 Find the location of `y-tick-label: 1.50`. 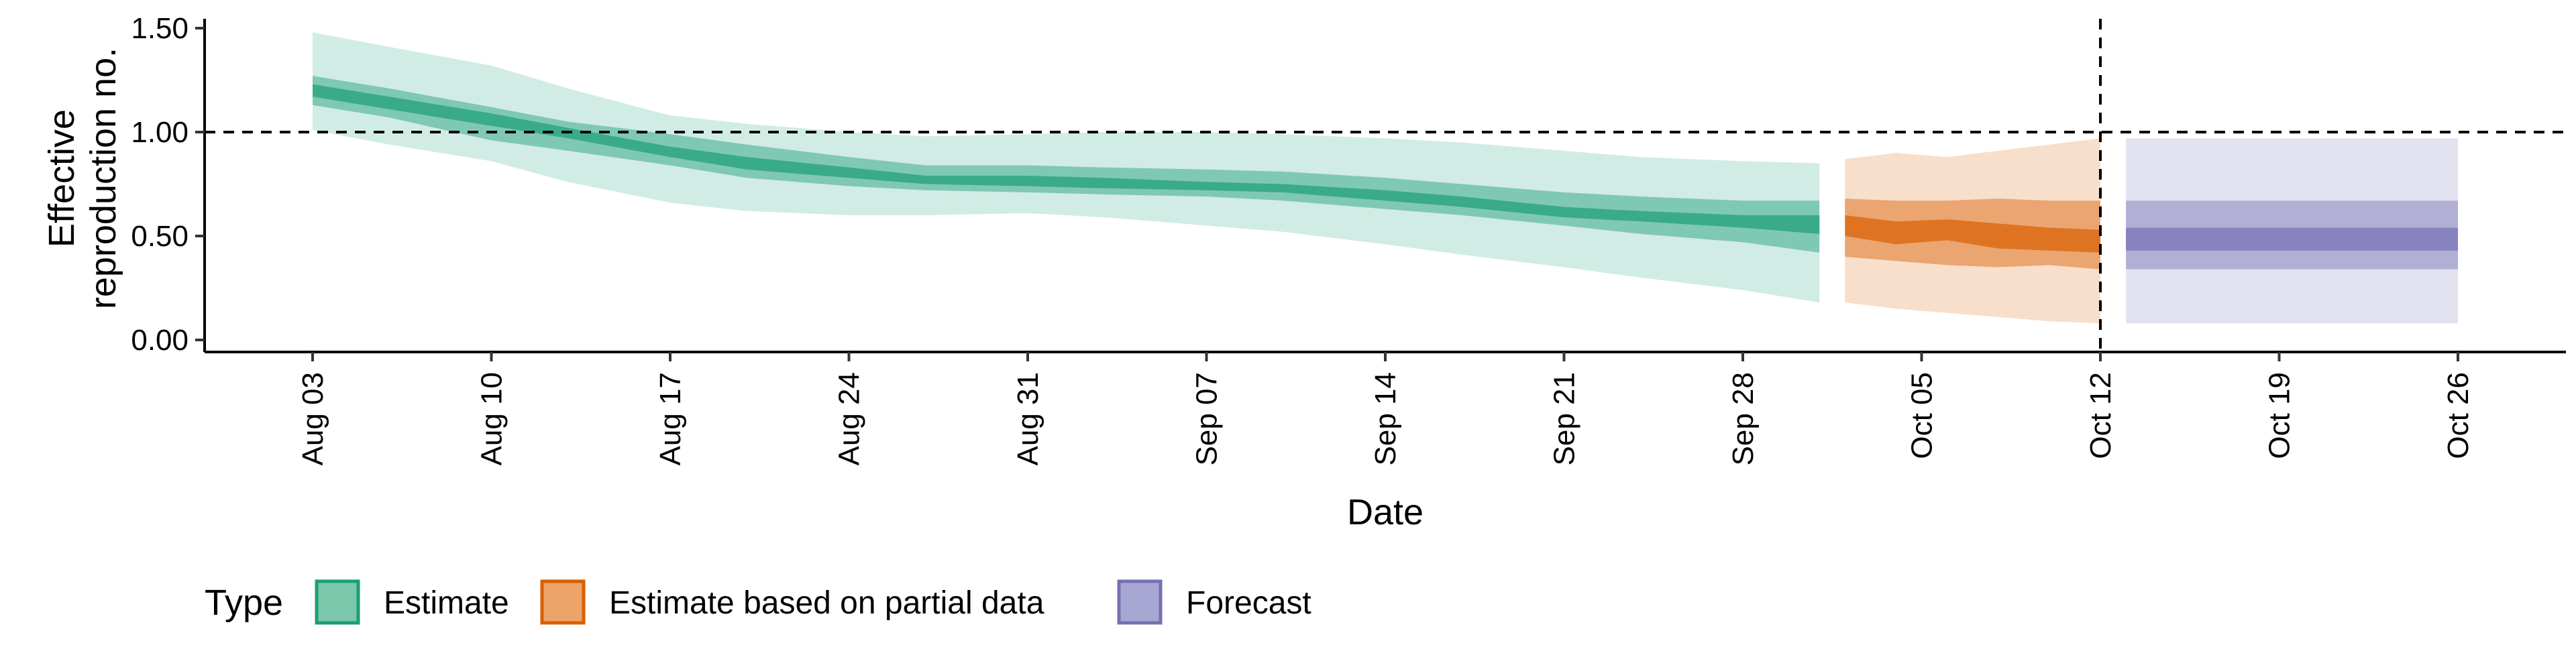

y-tick-label: 1.50 is located at coordinates (160, 28).